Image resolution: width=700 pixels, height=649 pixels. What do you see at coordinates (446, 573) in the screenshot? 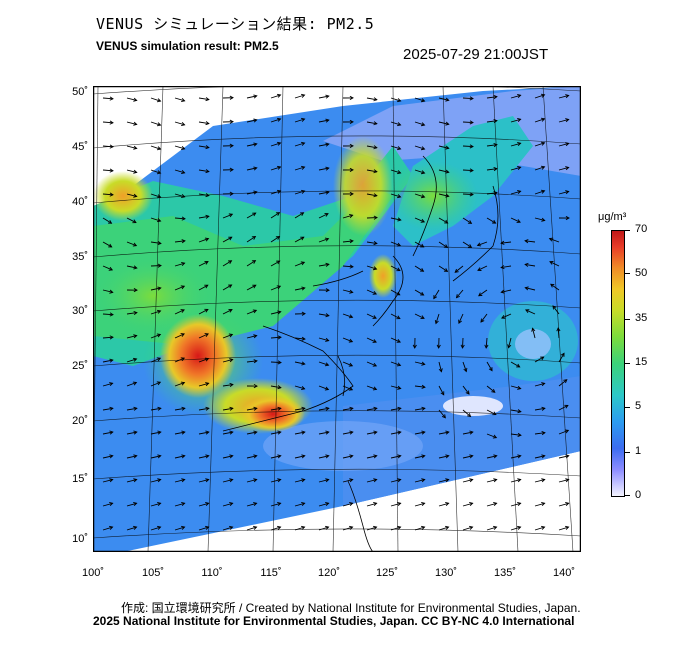
I see `lon-label-130: 130˚` at bounding box center [446, 573].